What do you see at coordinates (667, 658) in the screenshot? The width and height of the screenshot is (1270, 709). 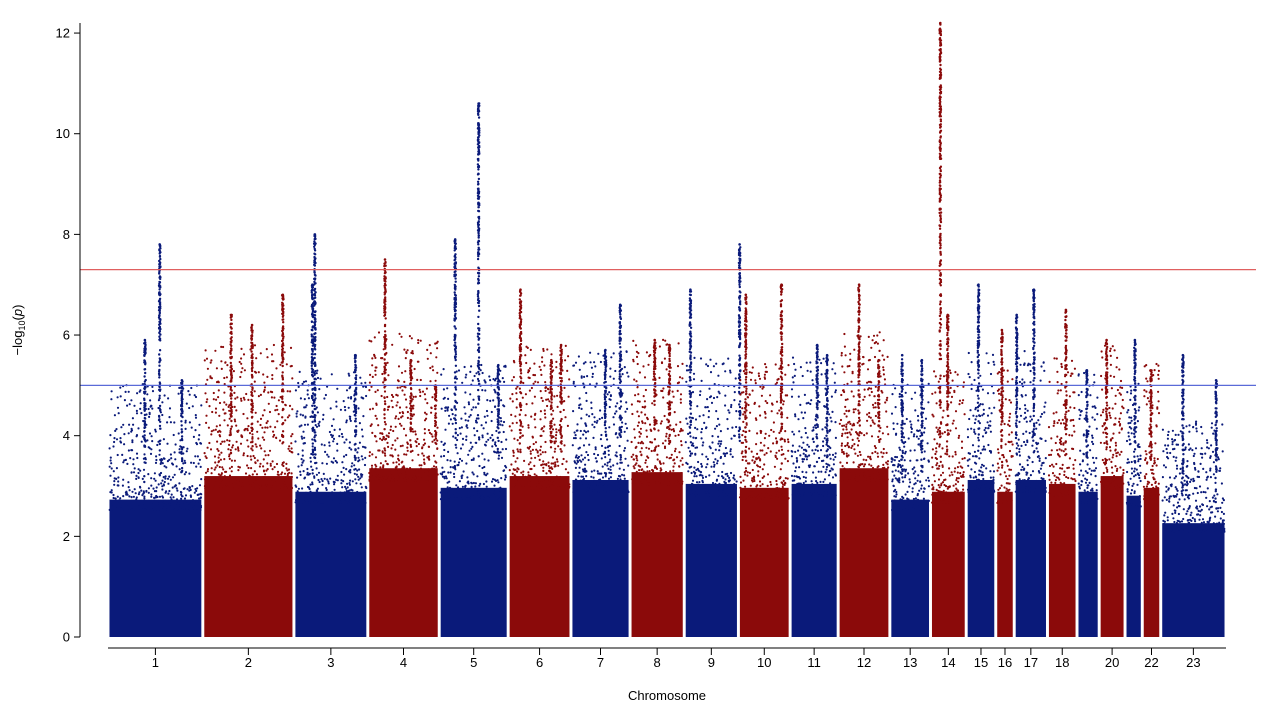 I see `x-axis: 1 2 3 4 5 6 7 8 9 10 11 12 13 14 15 16 17 18 20 22 23` at bounding box center [667, 658].